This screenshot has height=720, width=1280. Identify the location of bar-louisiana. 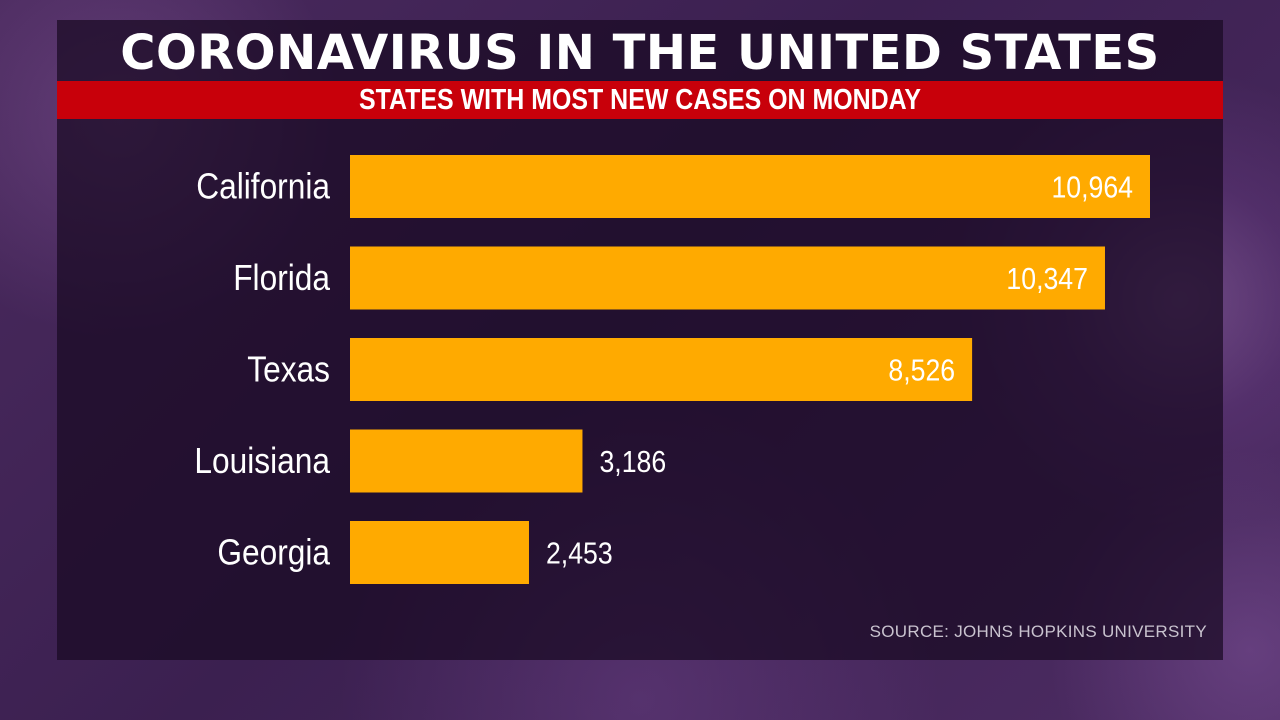
(466, 461).